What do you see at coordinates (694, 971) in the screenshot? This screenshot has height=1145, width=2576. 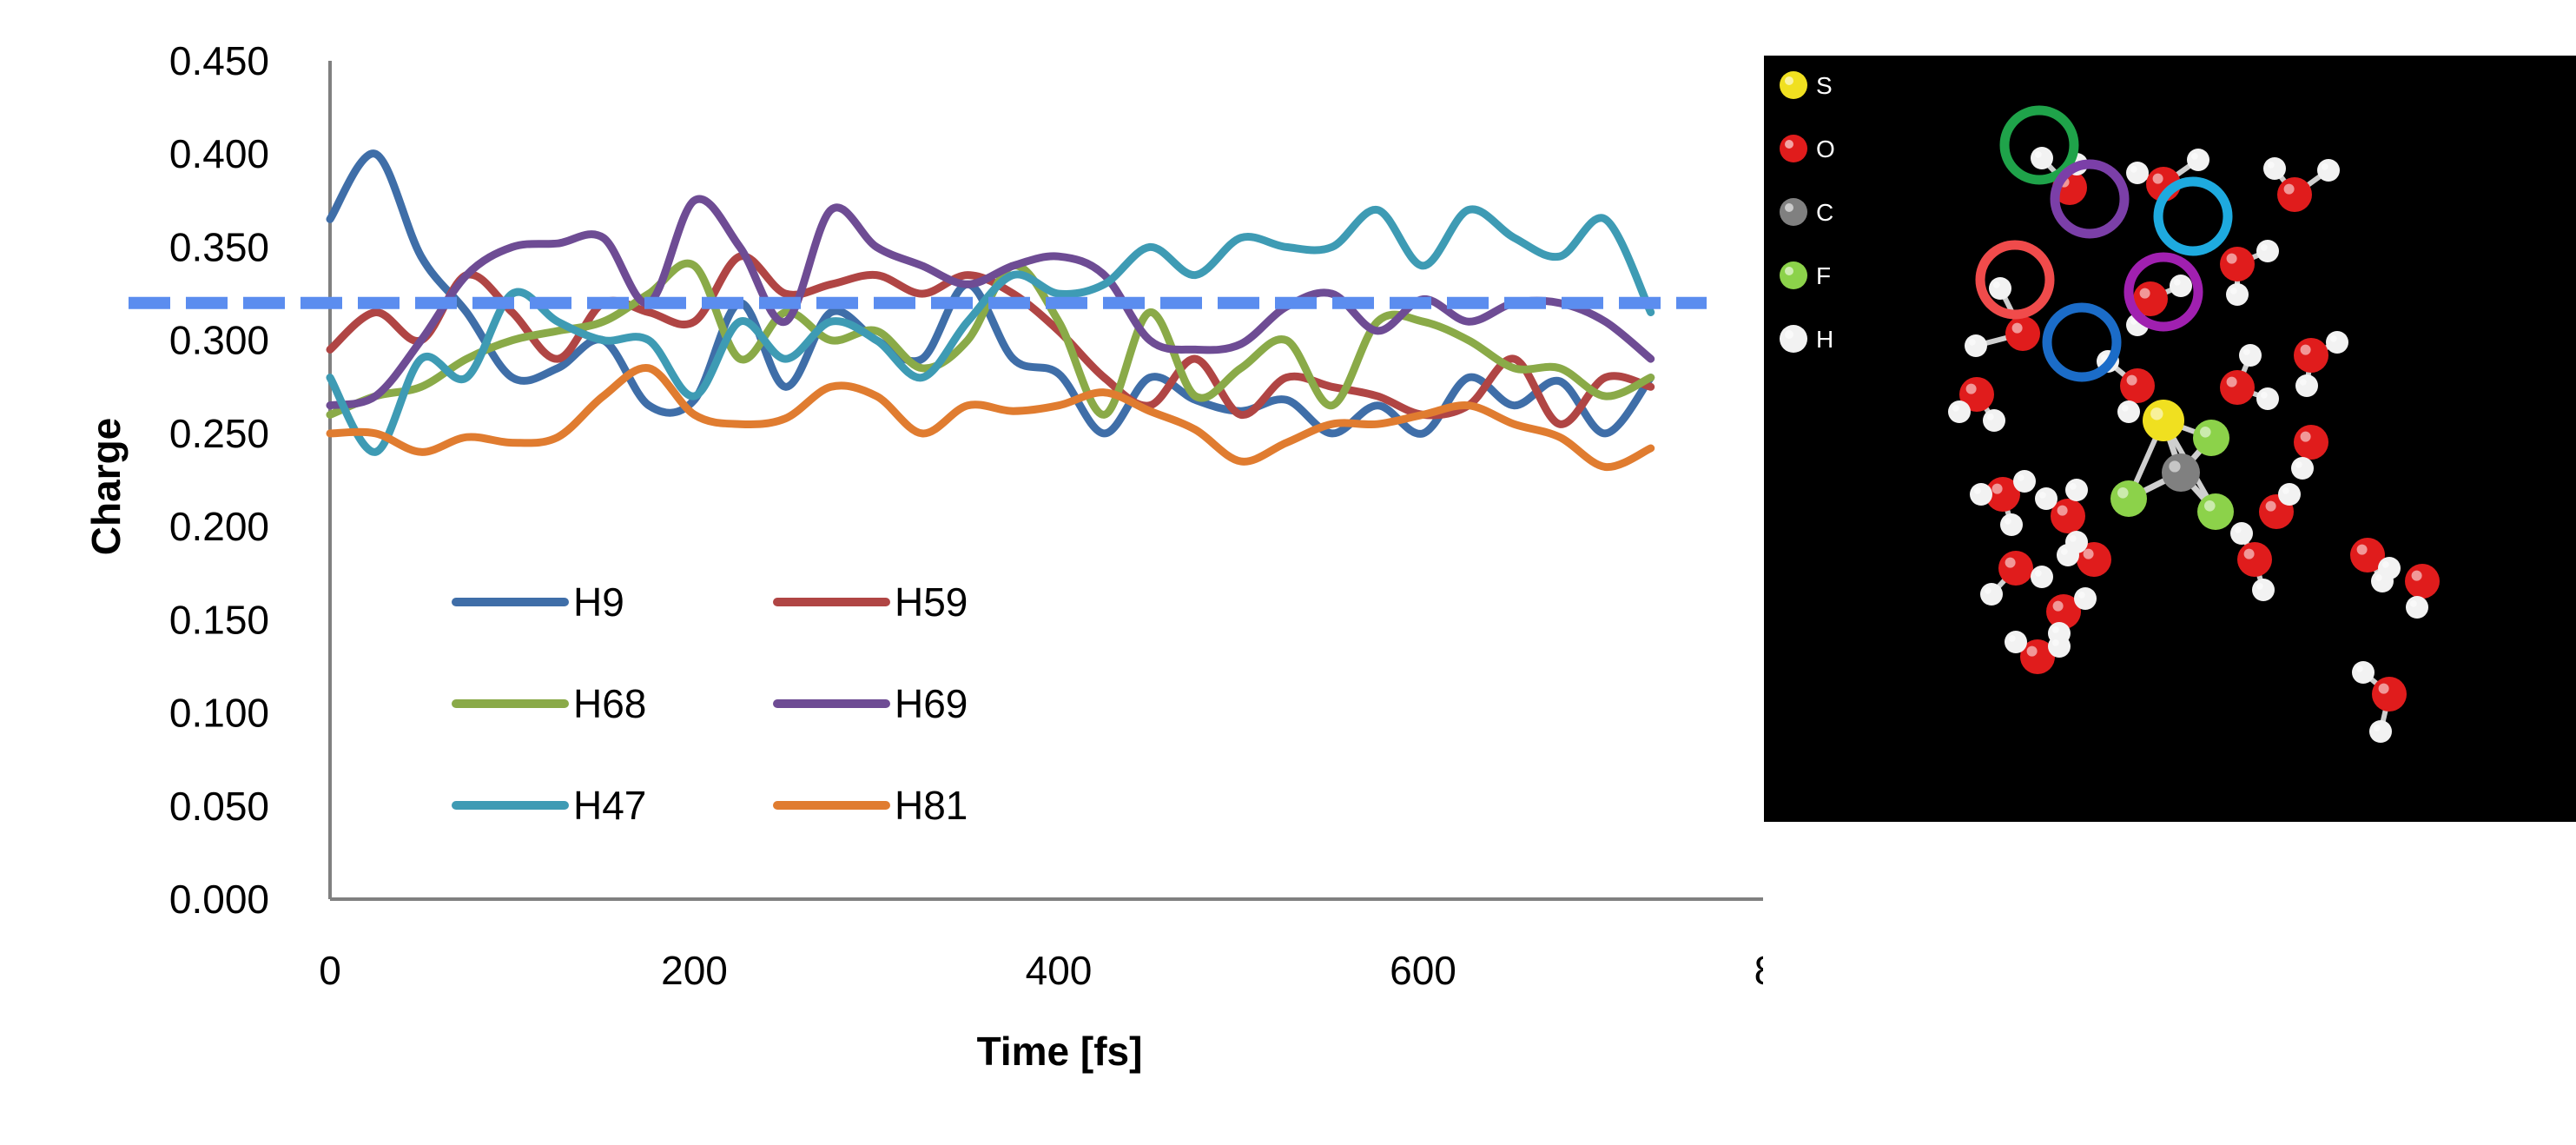 I see `x-tick-label: 200` at bounding box center [694, 971].